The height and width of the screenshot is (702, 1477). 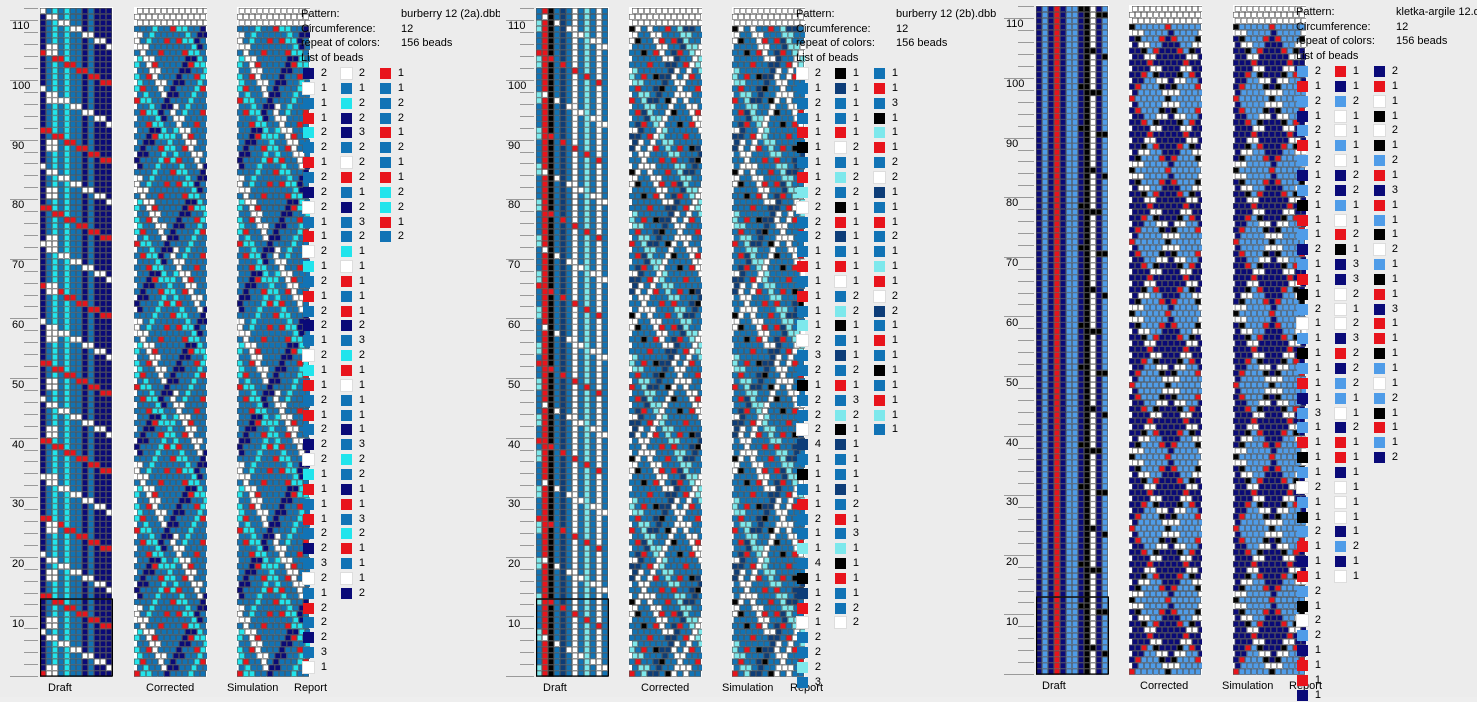 I want to click on row-number: 50, so click(x=18, y=384).